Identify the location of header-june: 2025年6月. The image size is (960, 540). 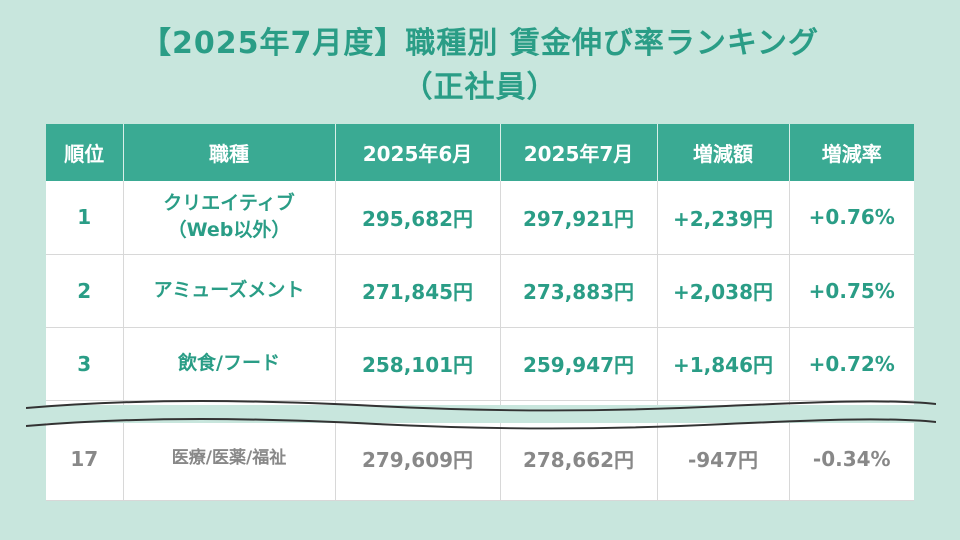
(418, 152).